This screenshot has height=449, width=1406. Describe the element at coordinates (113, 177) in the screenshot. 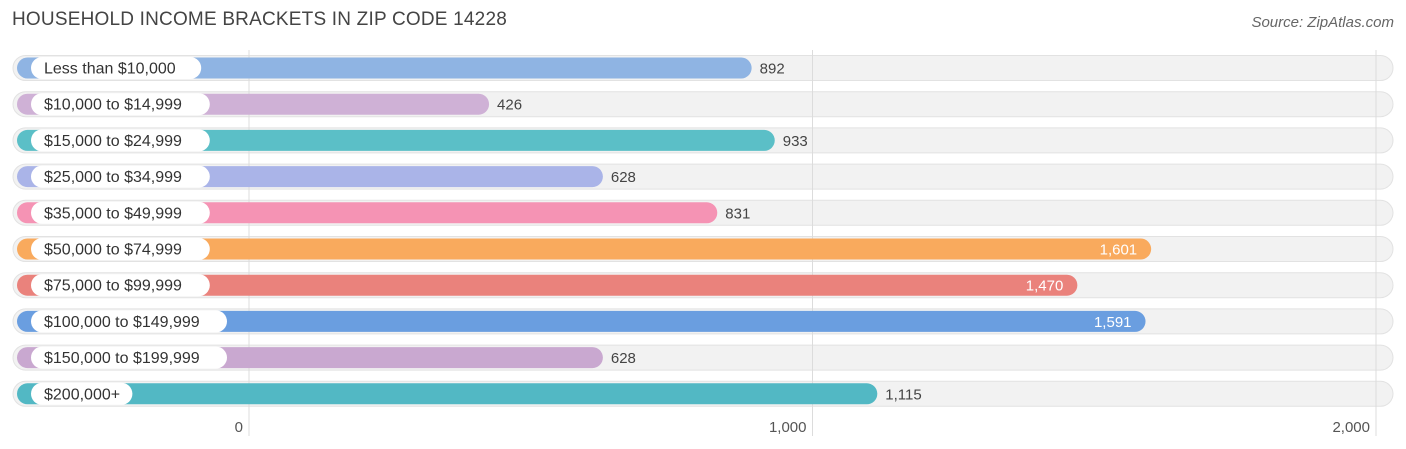

I see `category-label: $25,000 to $34,999` at that location.